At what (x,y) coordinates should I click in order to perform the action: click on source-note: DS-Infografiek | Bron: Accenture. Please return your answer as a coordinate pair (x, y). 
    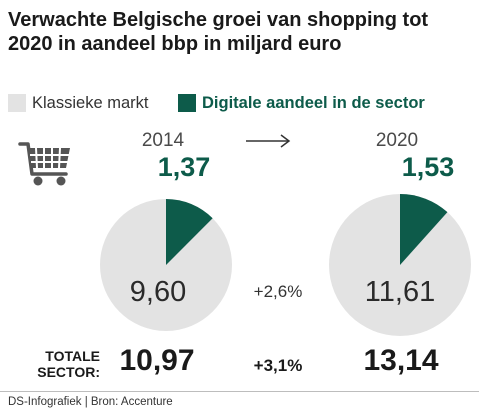
    Looking at the image, I should click on (90, 402).